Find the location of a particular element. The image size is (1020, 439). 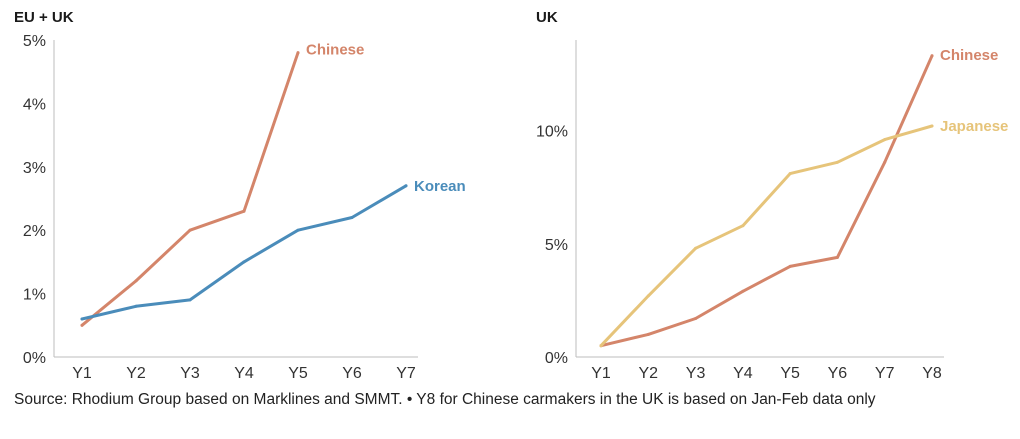

y-tick-label: 10% is located at coordinates (552, 132).